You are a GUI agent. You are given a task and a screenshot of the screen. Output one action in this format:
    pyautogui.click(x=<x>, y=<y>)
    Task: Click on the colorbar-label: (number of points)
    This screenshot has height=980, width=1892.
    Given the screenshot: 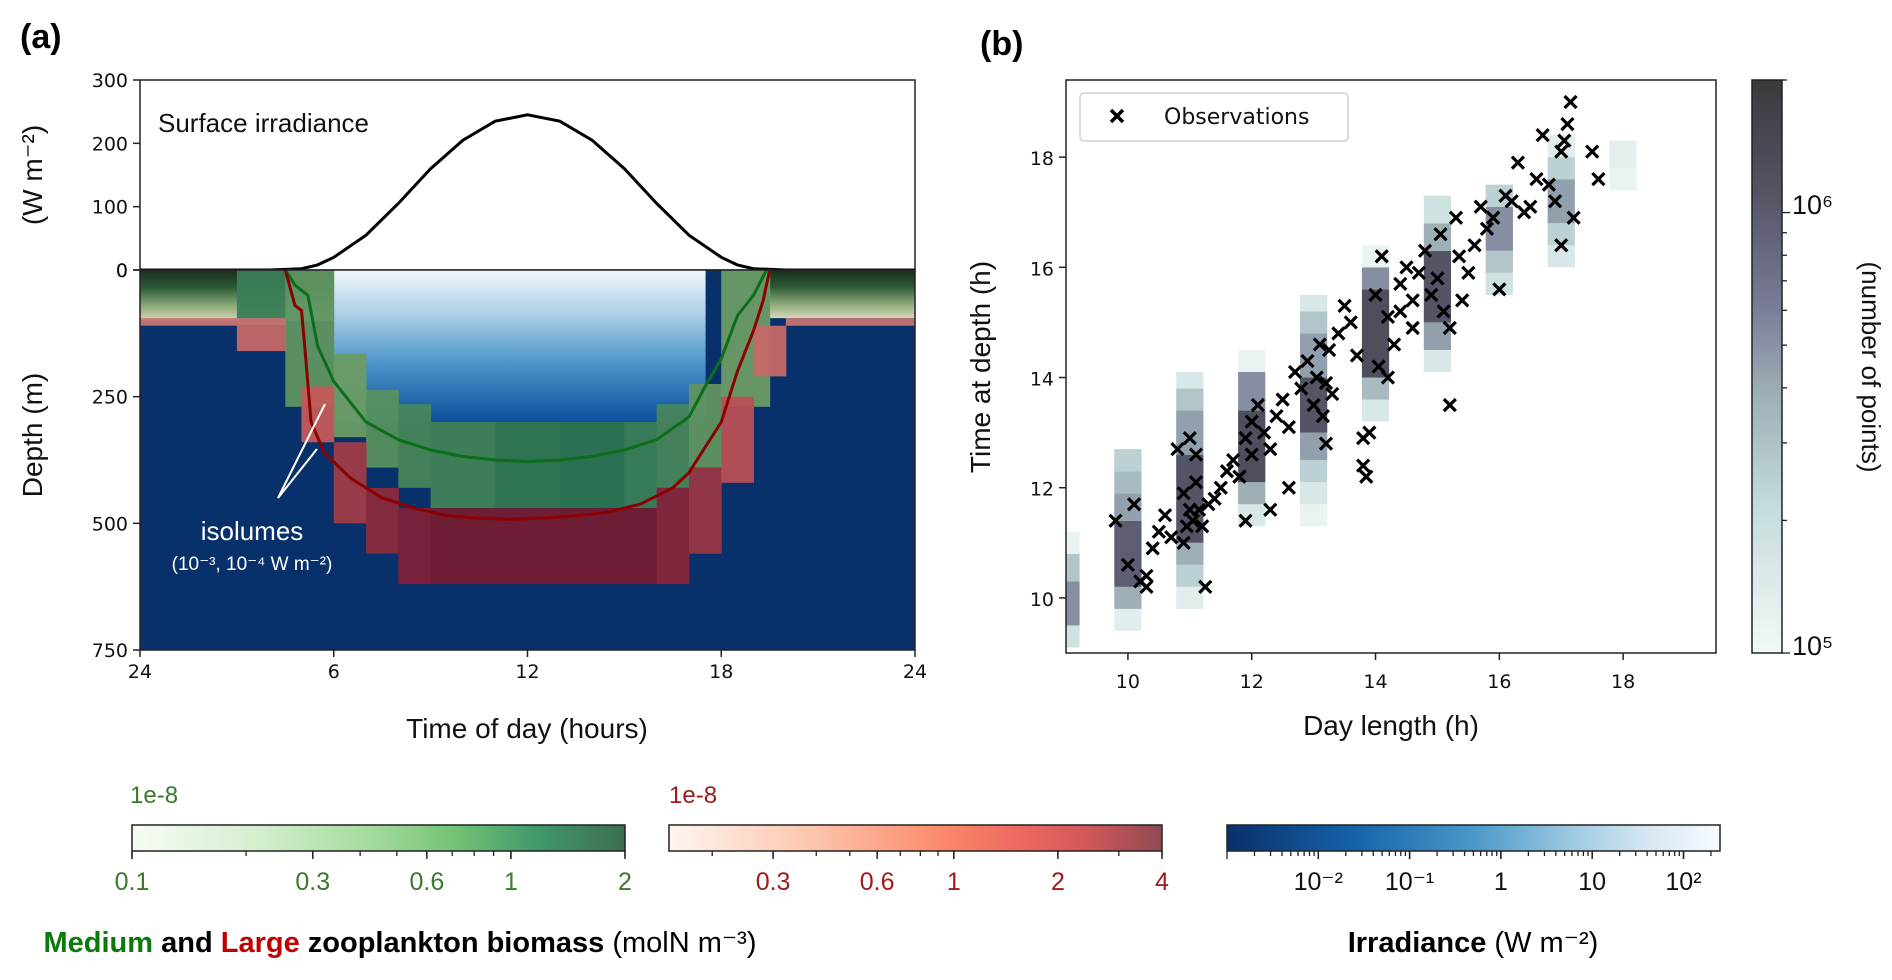 What is the action you would take?
    pyautogui.click(x=1871, y=367)
    